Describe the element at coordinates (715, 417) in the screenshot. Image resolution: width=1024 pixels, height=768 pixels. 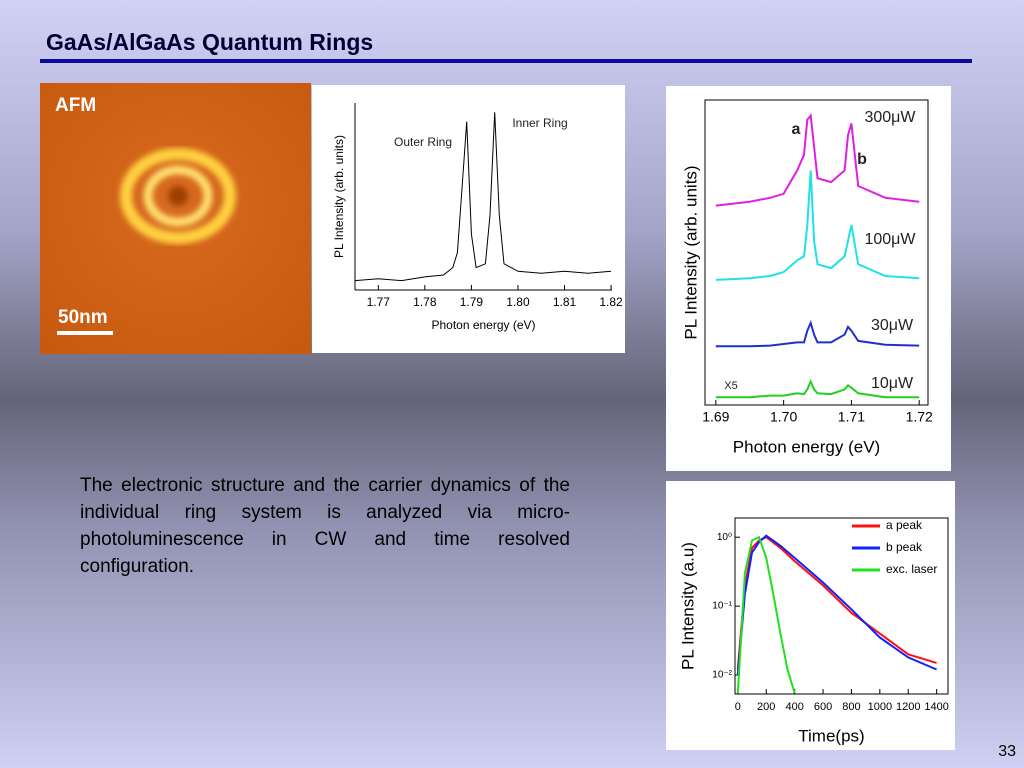
I see `x-tick-label: 1.69` at that location.